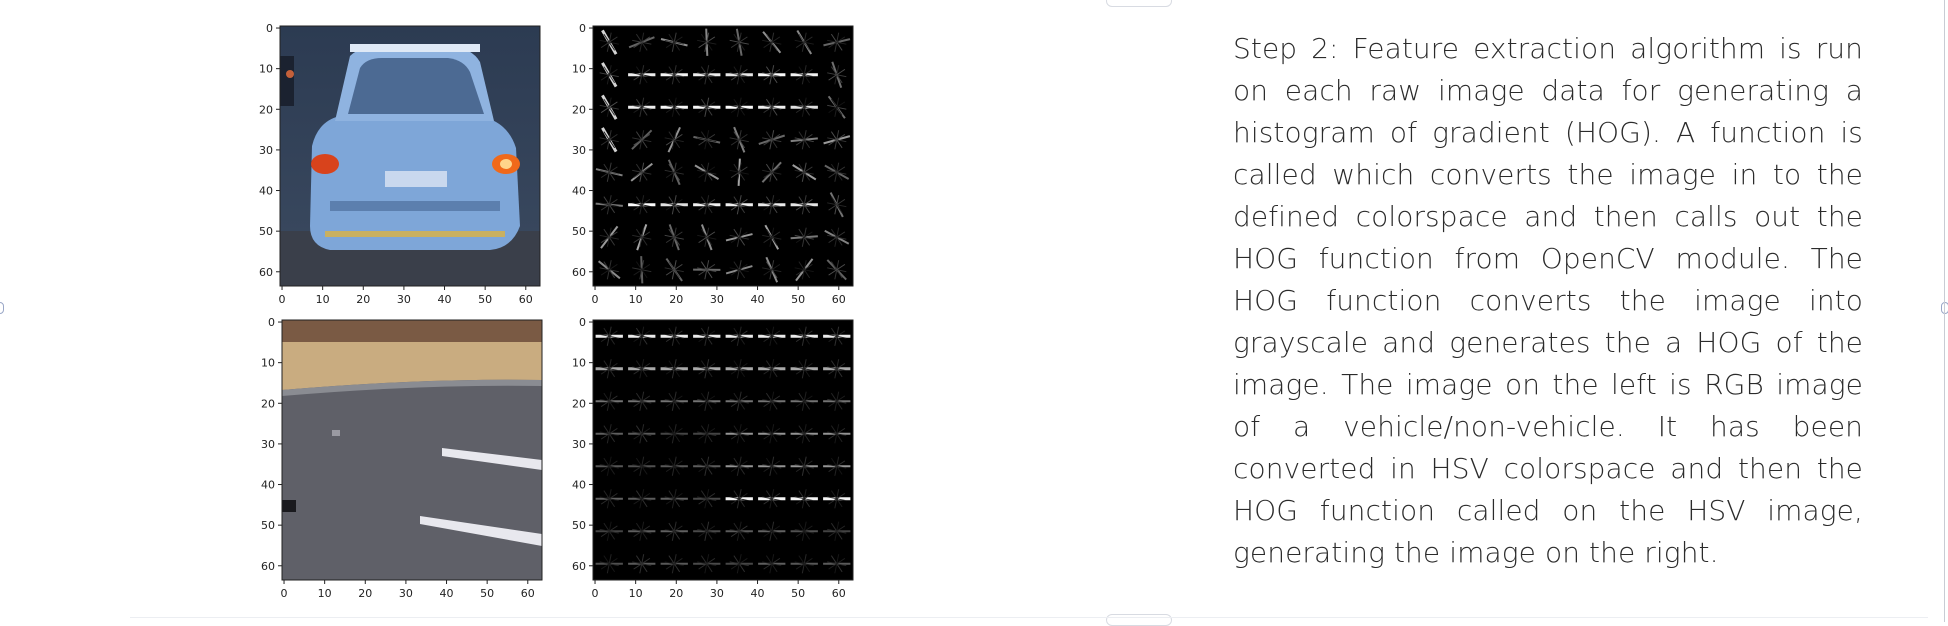 The width and height of the screenshot is (1948, 626). I want to click on vehicle-rgb-panel: 0 10 20 30 40 50 60 0 10 20 30 40 50 60, so click(405, 164).